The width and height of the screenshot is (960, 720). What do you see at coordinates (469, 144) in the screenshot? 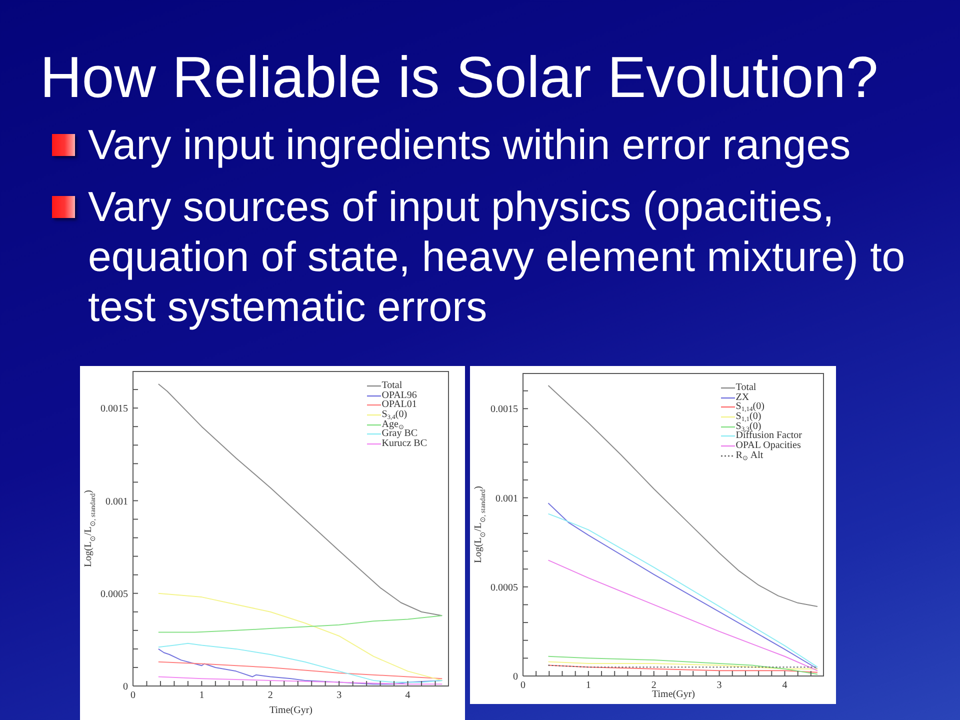
I see `text: Vary input ingredients within error ranges` at bounding box center [469, 144].